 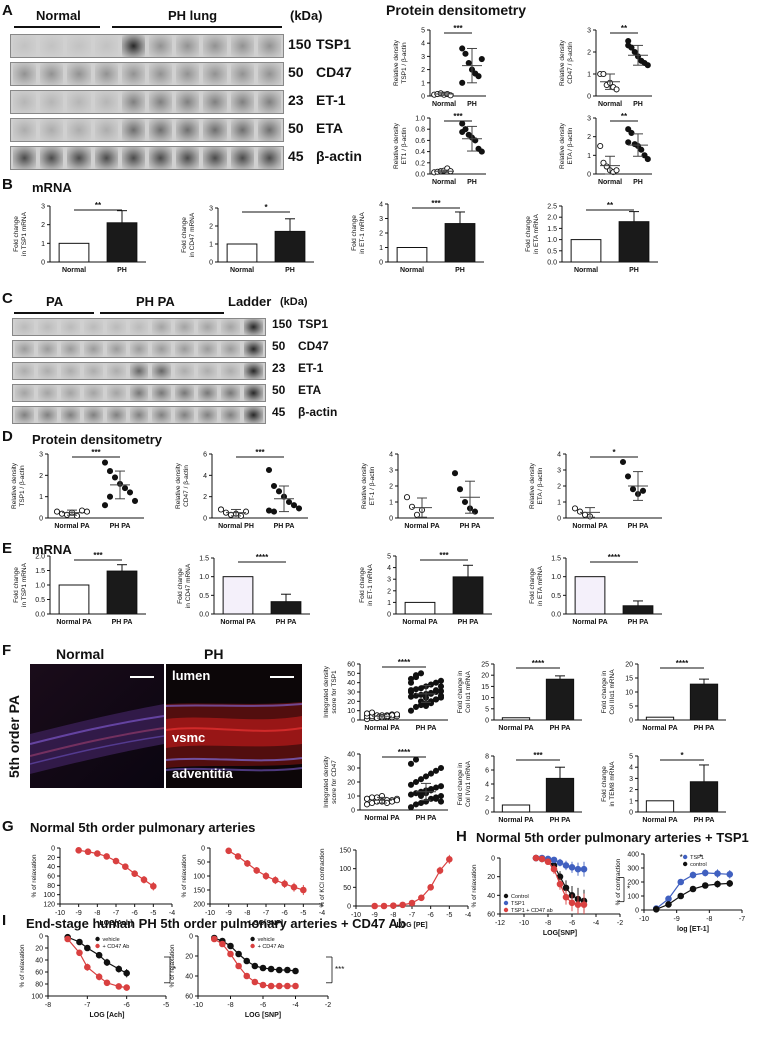 I want to click on y-axis-label: ET-1 / β-actin, so click(x=372, y=485).